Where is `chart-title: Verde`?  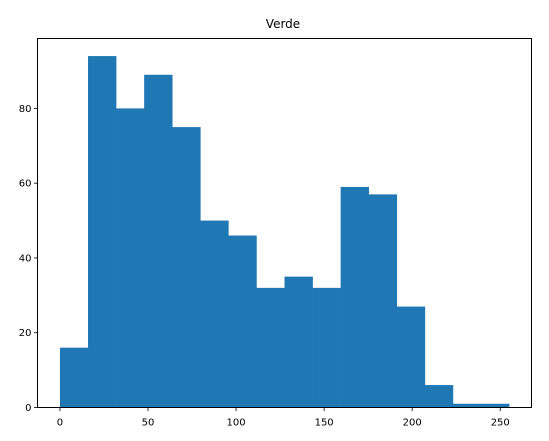
chart-title: Verde is located at coordinates (283, 24).